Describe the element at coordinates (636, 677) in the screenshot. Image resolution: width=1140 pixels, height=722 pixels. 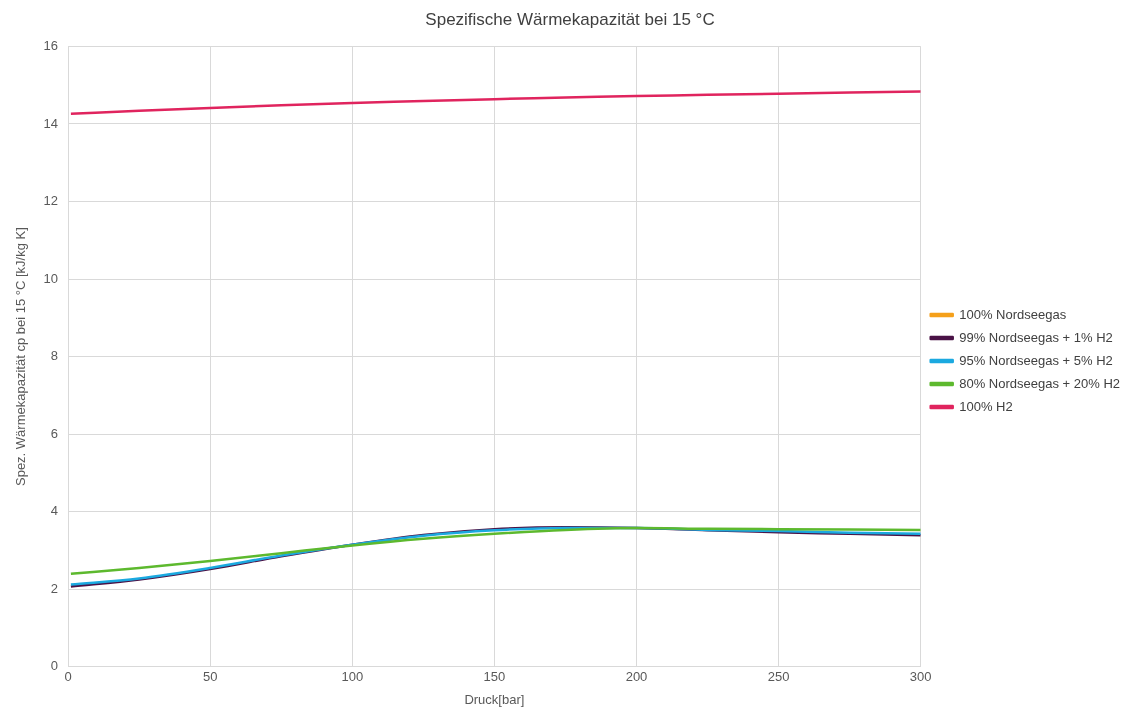
I see `x-tick-label: 200` at that location.